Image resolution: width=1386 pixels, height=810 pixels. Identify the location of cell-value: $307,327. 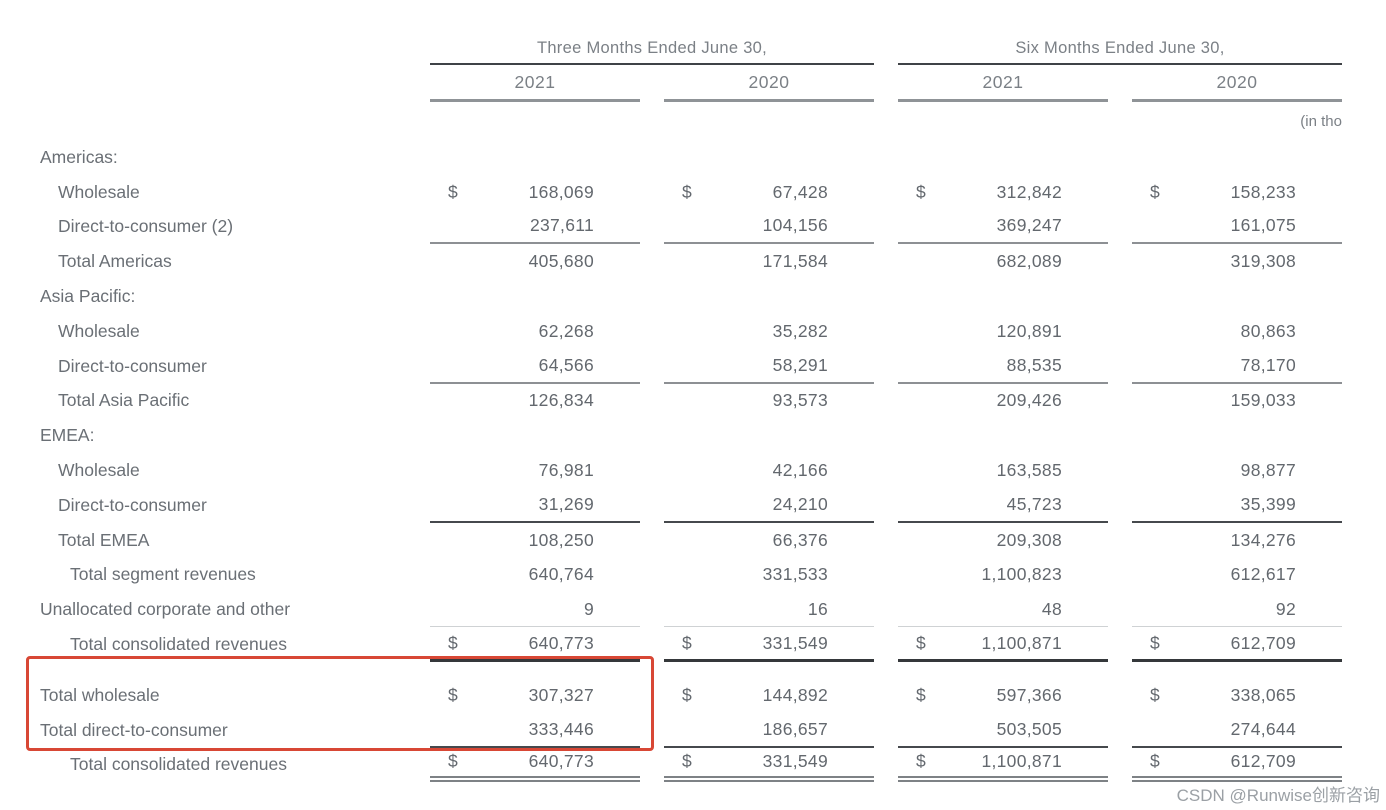
(535, 695).